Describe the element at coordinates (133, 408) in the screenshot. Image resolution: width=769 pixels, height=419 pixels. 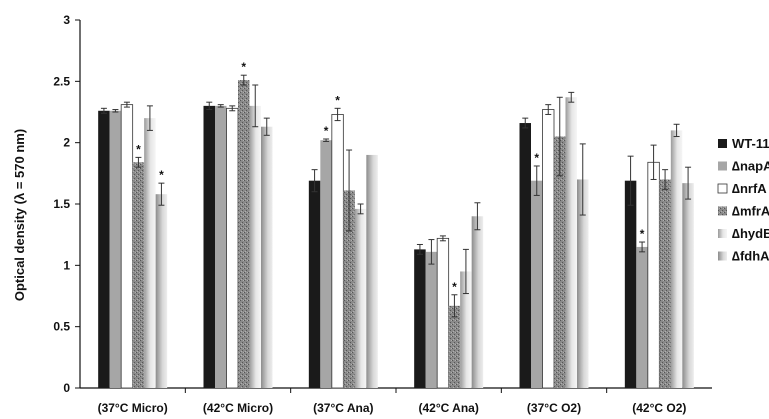
I see `x-category-label: (37°C Micro)` at that location.